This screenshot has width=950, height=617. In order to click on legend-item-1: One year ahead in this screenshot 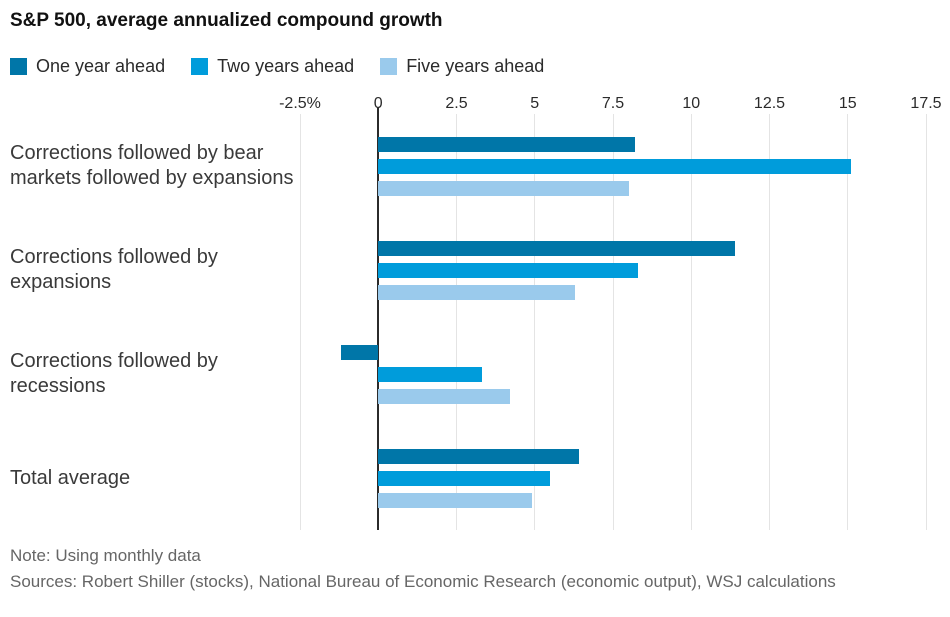, I will do `click(87, 66)`.